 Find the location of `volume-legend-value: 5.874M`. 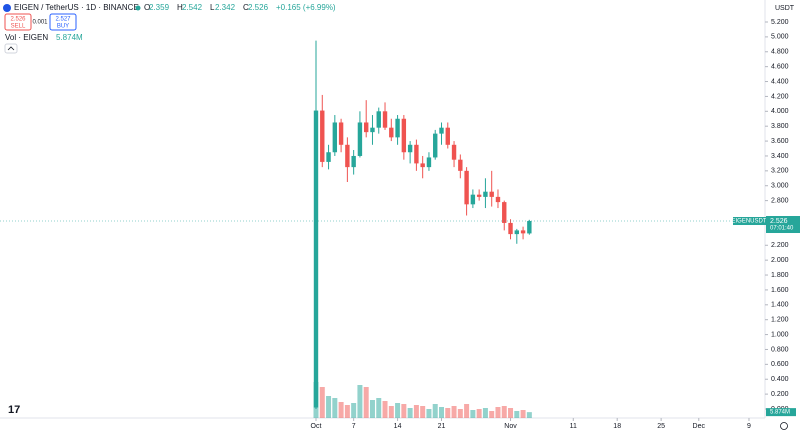

volume-legend-value: 5.874M is located at coordinates (69, 37).